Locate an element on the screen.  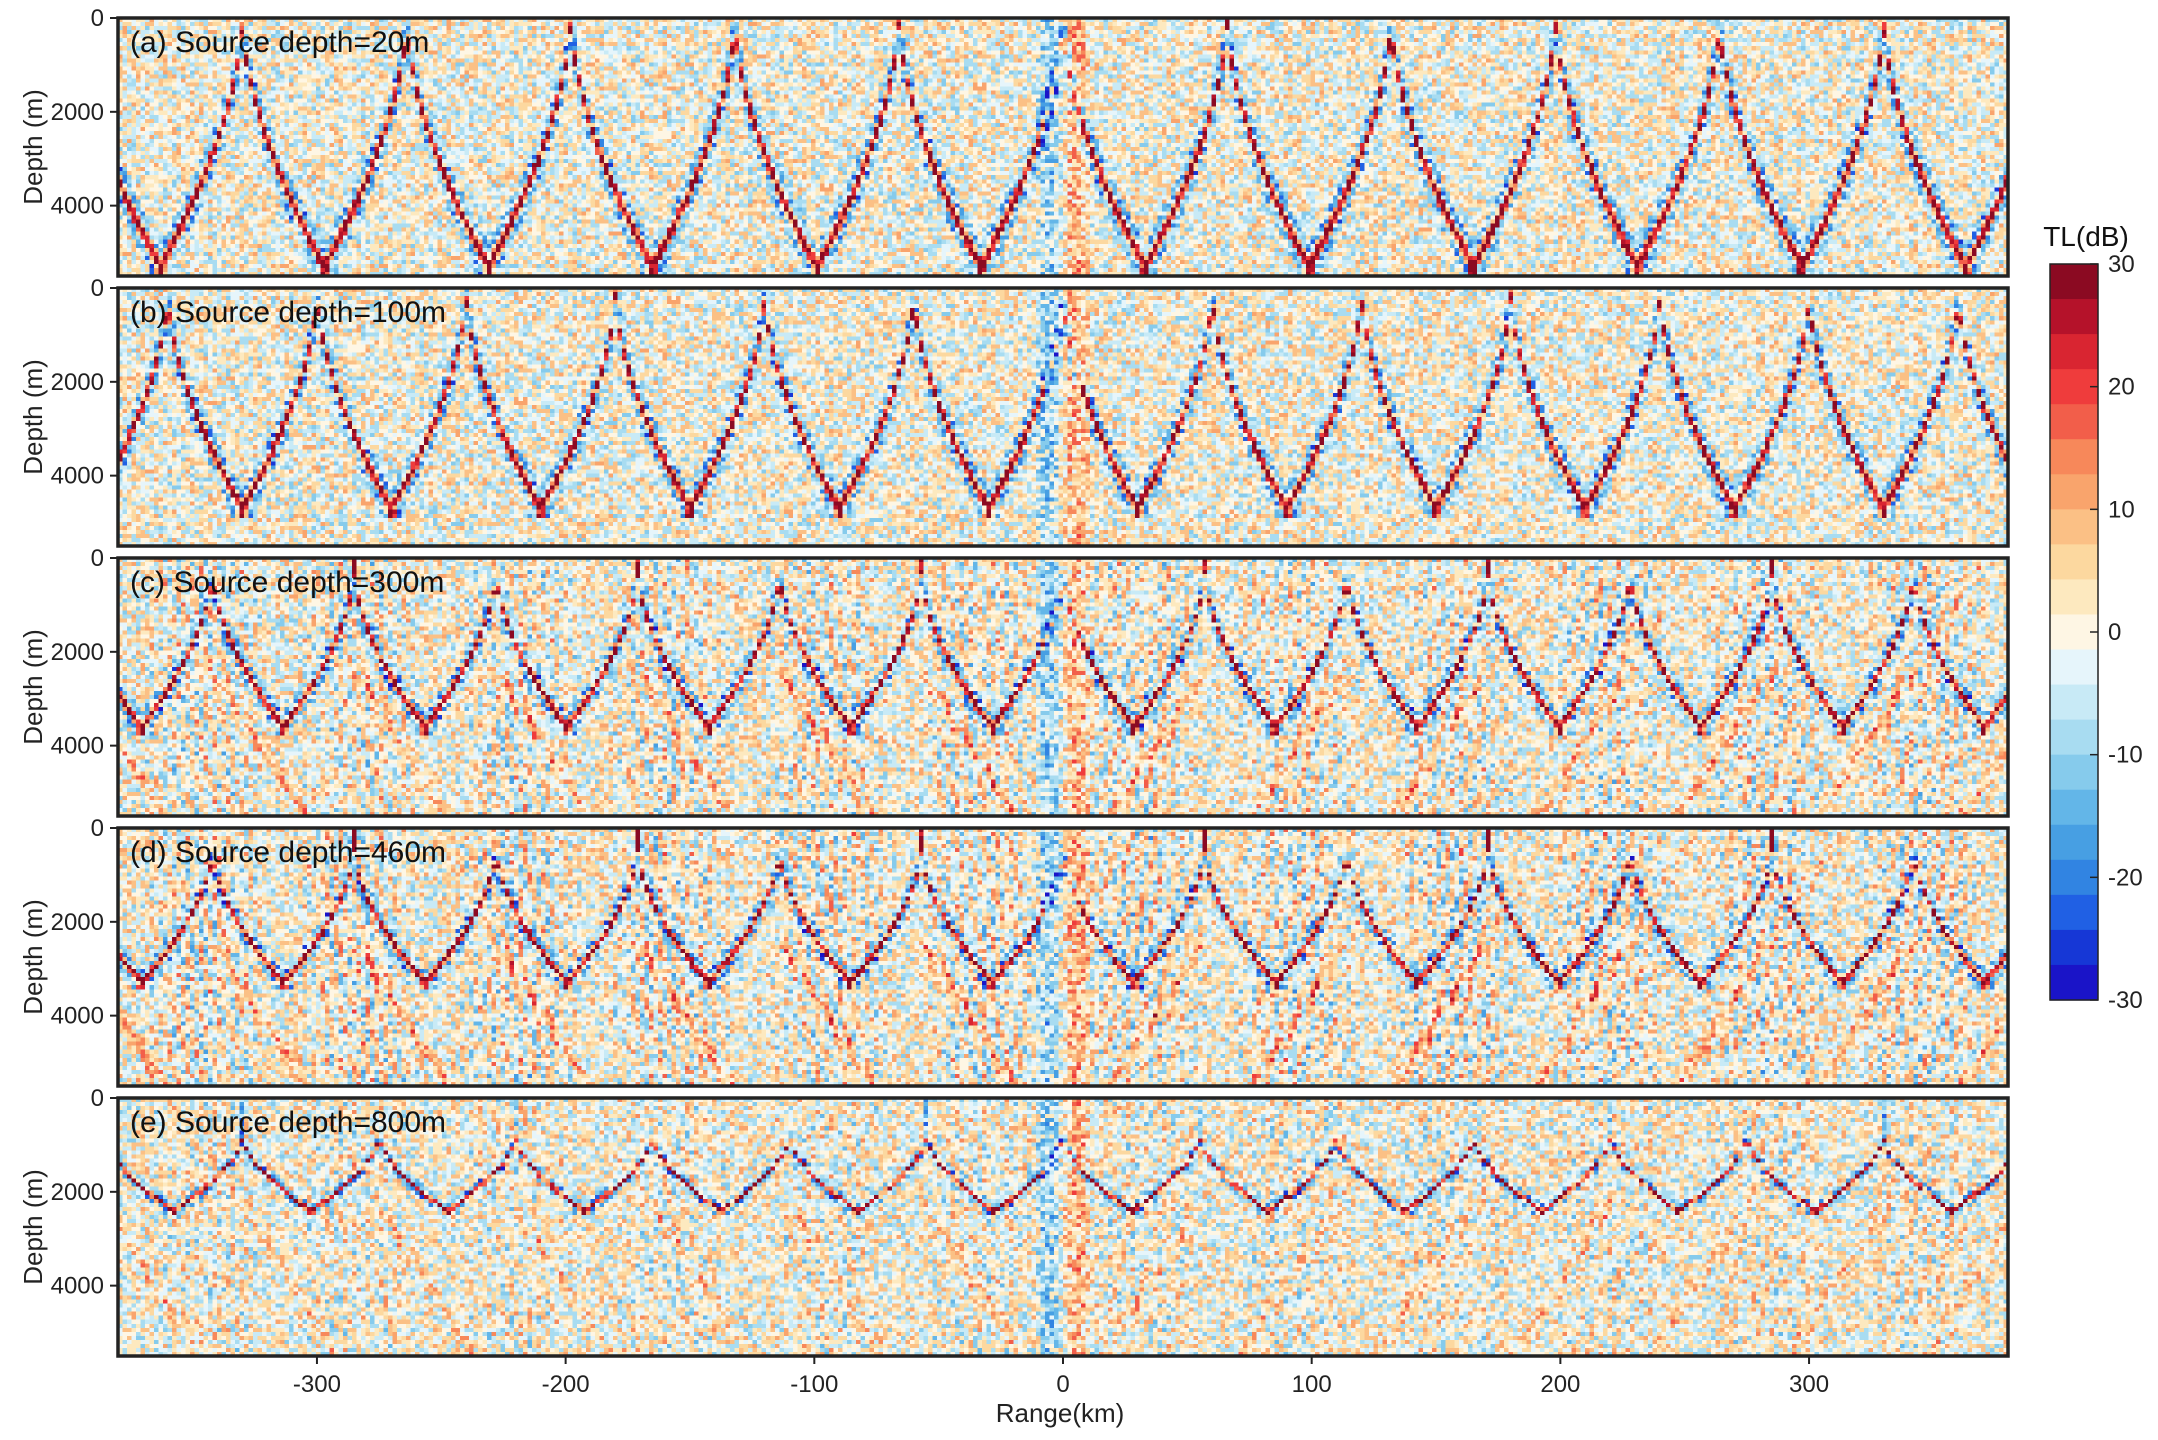
x-tick-label: 300 is located at coordinates (1809, 1384).